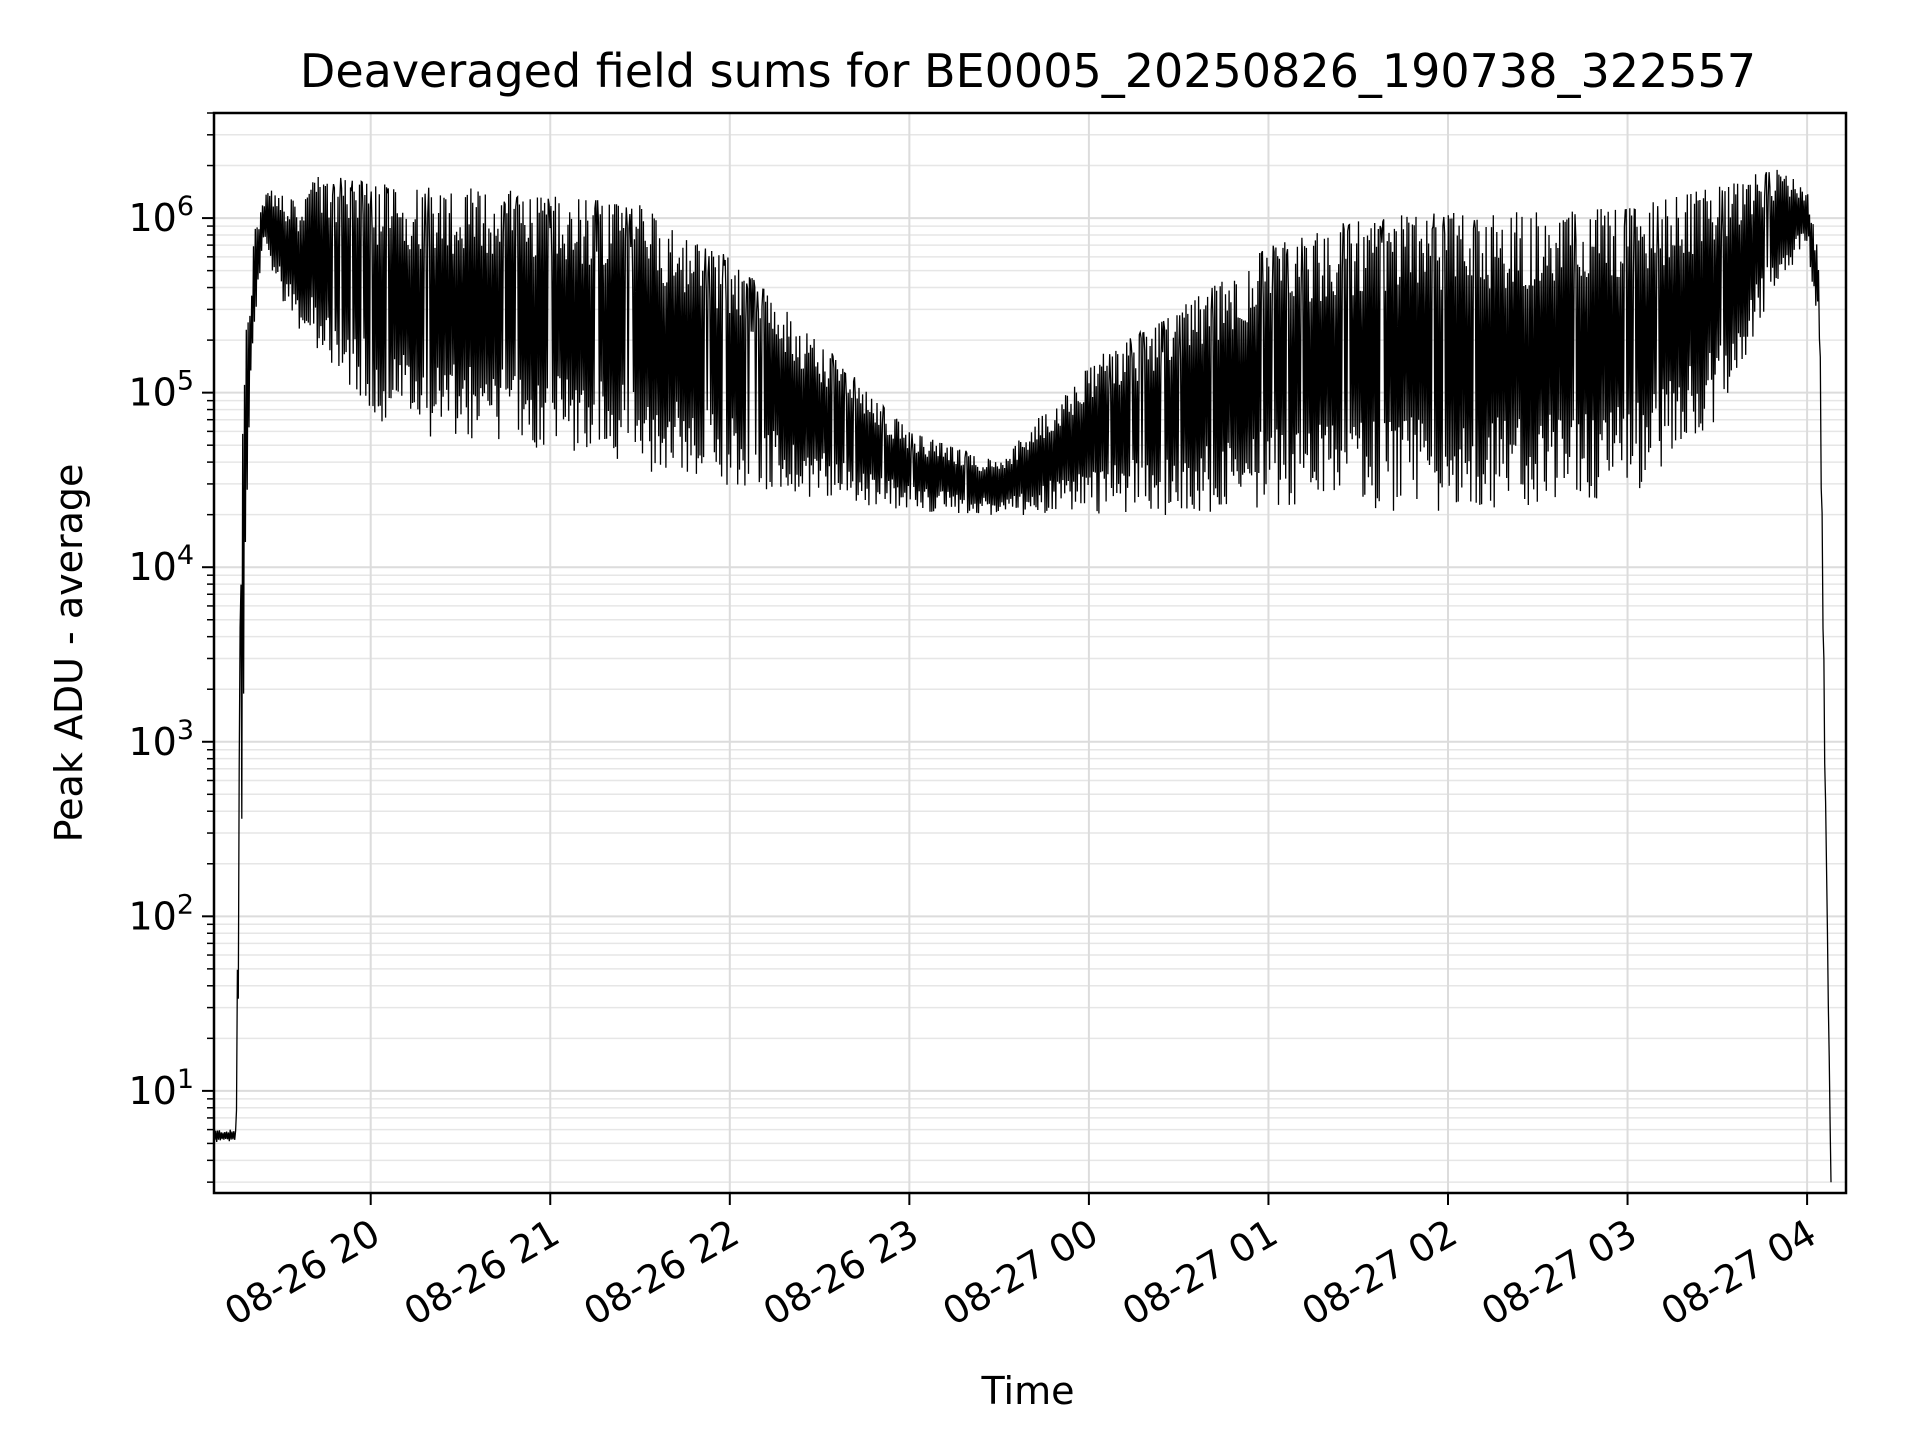 This screenshot has width=1920, height=1440. I want to click on y-tick-exponent: 5, so click(185, 381).